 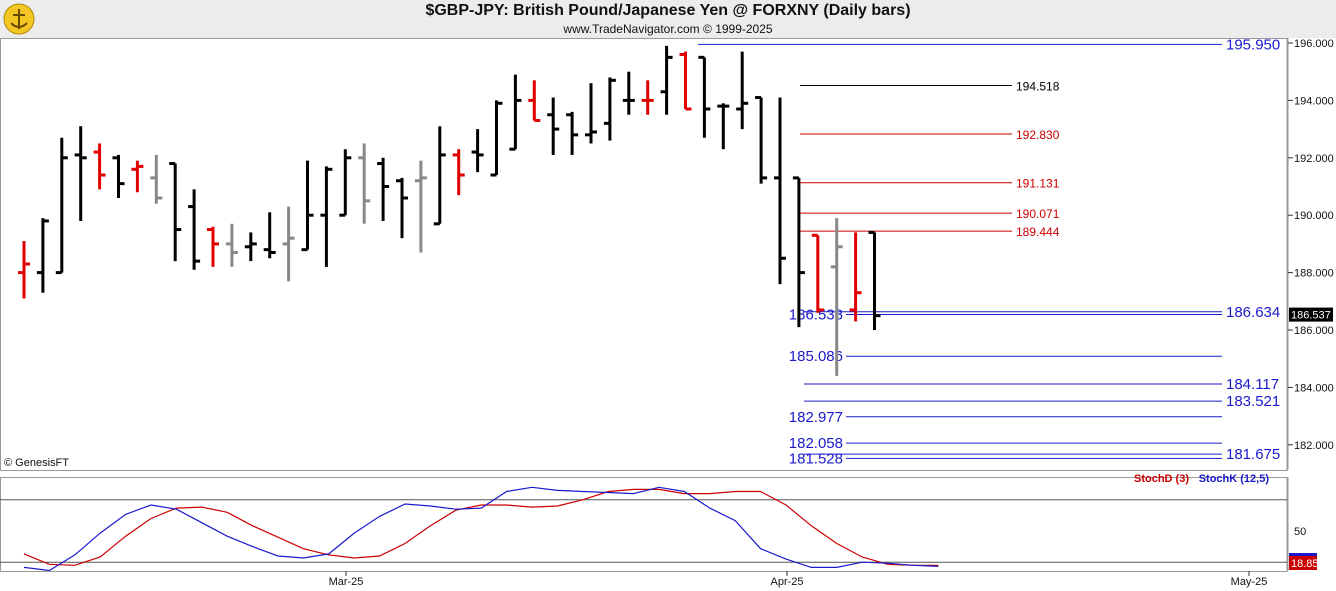 What do you see at coordinates (1253, 312) in the screenshot?
I see `level-label: 186.634` at bounding box center [1253, 312].